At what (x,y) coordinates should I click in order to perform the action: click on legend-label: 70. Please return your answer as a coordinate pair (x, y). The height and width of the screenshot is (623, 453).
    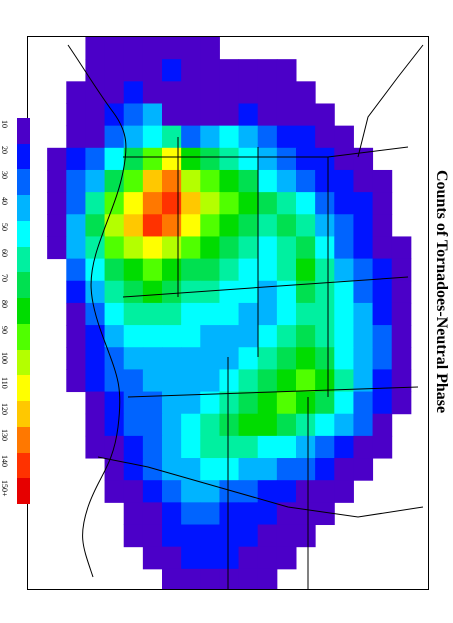
    Looking at the image, I should click on (4, 278).